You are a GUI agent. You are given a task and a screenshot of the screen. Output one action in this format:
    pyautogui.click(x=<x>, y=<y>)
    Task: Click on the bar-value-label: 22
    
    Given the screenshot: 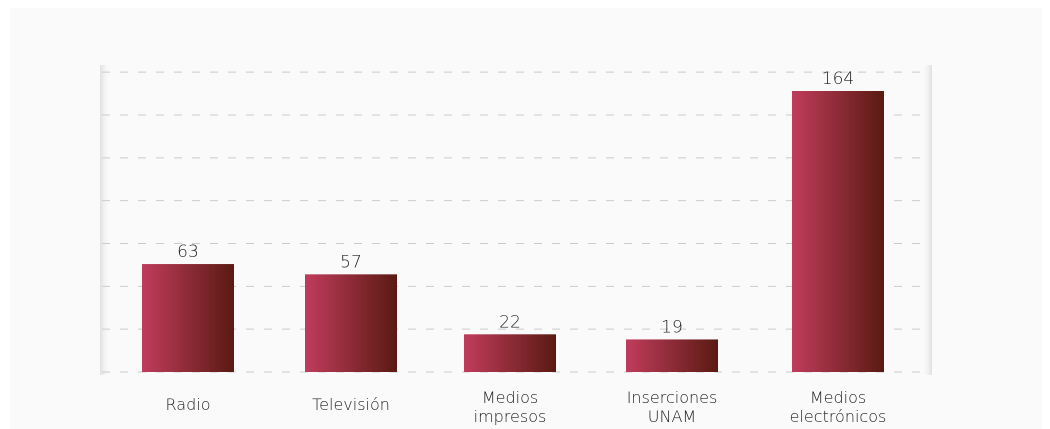 What is the action you would take?
    pyautogui.click(x=510, y=322)
    